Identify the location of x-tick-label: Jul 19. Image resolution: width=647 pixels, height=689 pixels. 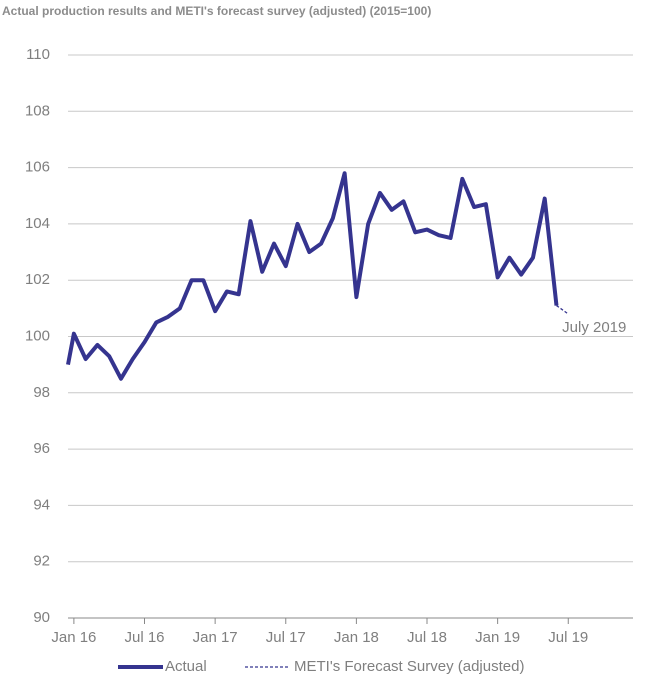
(568, 637).